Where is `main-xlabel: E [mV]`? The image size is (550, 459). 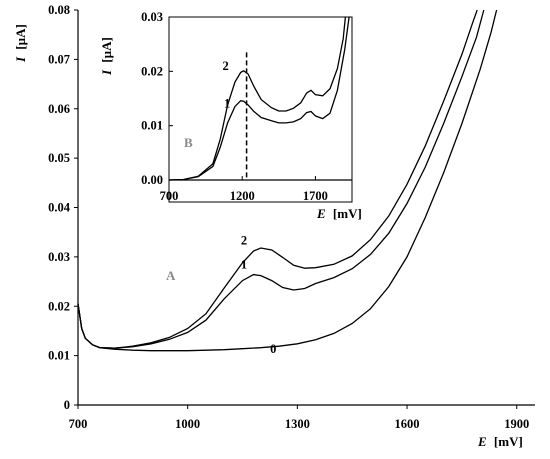 main-xlabel: E [mV] is located at coordinates (500, 441).